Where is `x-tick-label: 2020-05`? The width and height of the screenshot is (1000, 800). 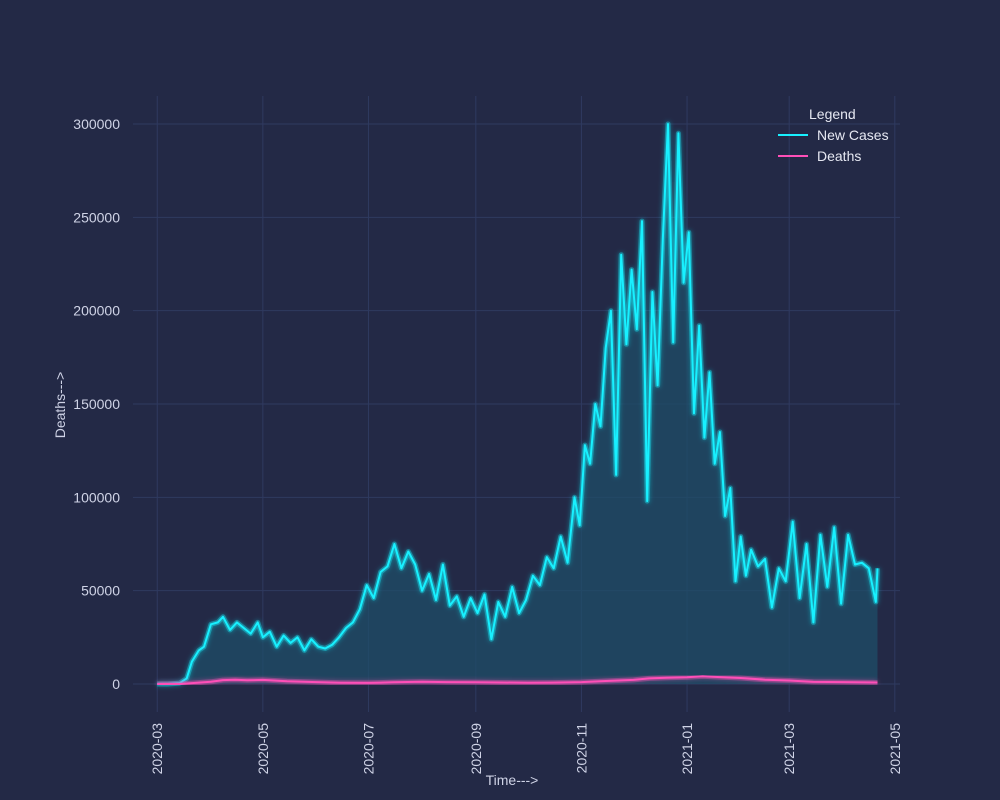 x-tick-label: 2020-05 is located at coordinates (263, 749).